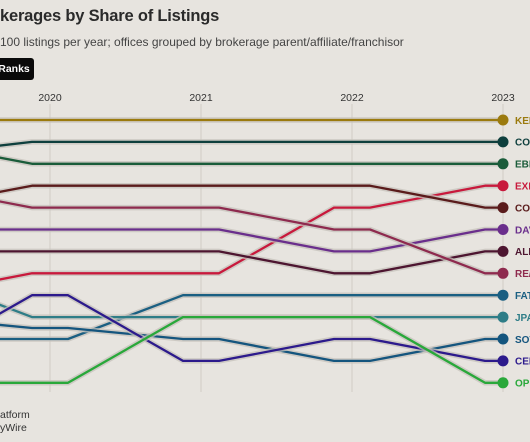 The width and height of the screenshot is (530, 442). I want to click on series-endpoint-col, so click(503, 208).